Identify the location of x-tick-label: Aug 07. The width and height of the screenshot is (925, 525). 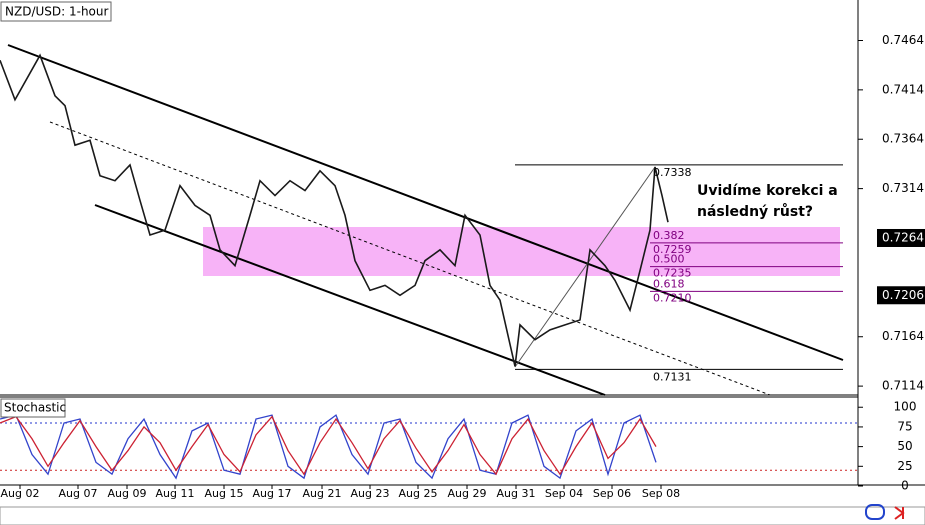
(78, 493).